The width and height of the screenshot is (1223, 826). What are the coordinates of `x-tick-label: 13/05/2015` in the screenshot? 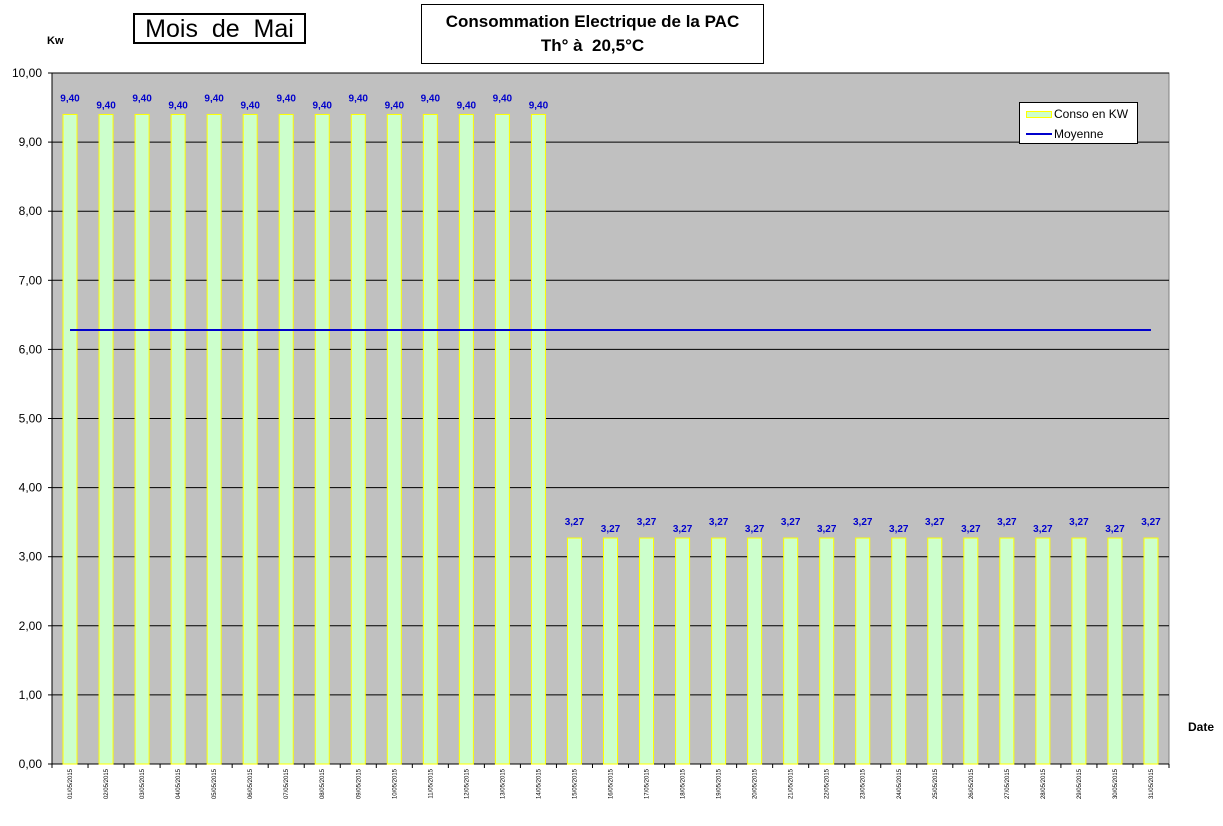 It's located at (503, 783).